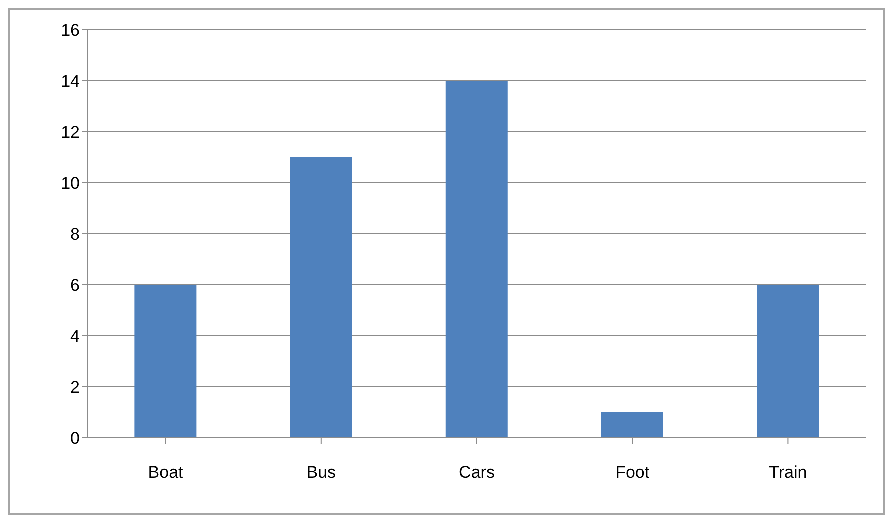 The width and height of the screenshot is (893, 523). I want to click on x-tick-label: Cars, so click(477, 472).